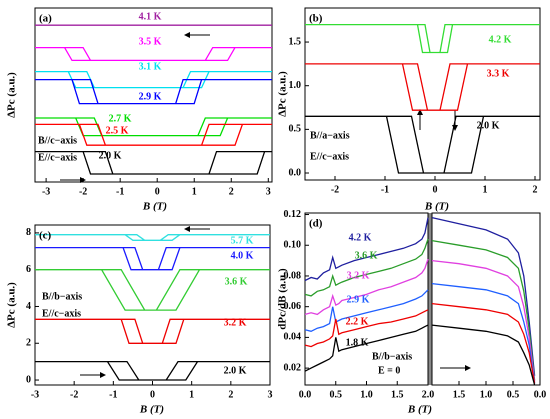 This screenshot has width=550, height=419. I want to click on annotation: B//c−axis, so click(57, 140).